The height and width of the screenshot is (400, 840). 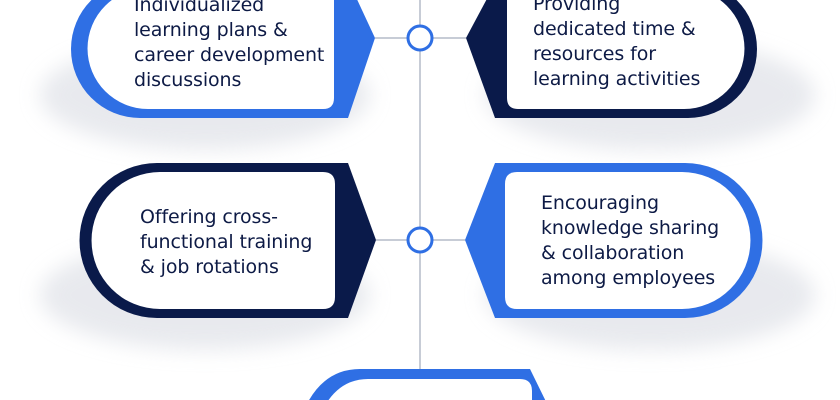 I want to click on text-line: Individualized, so click(x=199, y=8).